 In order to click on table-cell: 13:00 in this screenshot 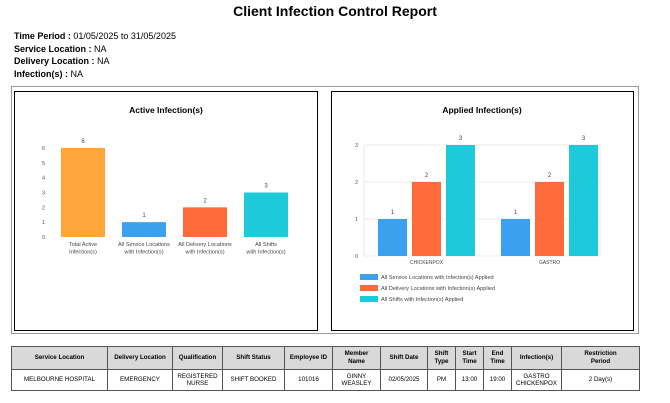, I will do `click(469, 380)`.